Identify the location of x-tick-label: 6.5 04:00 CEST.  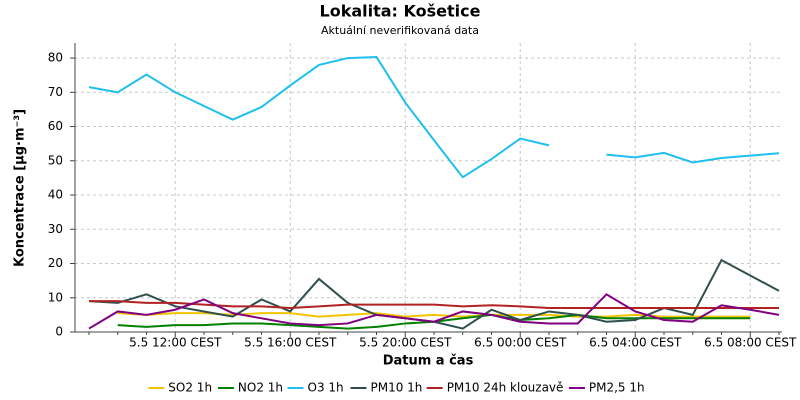
(635, 343).